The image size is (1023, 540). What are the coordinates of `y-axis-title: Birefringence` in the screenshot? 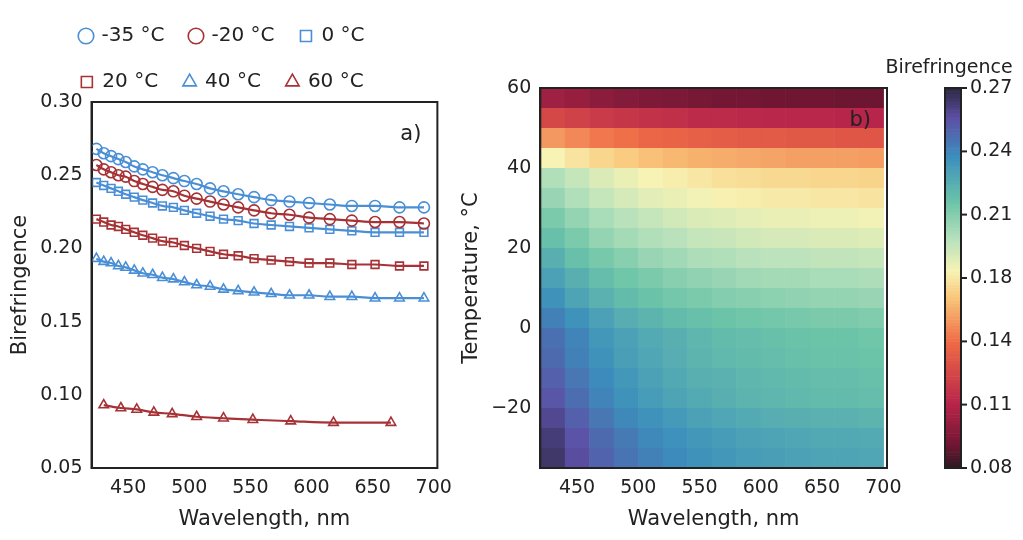 It's located at (19, 285).